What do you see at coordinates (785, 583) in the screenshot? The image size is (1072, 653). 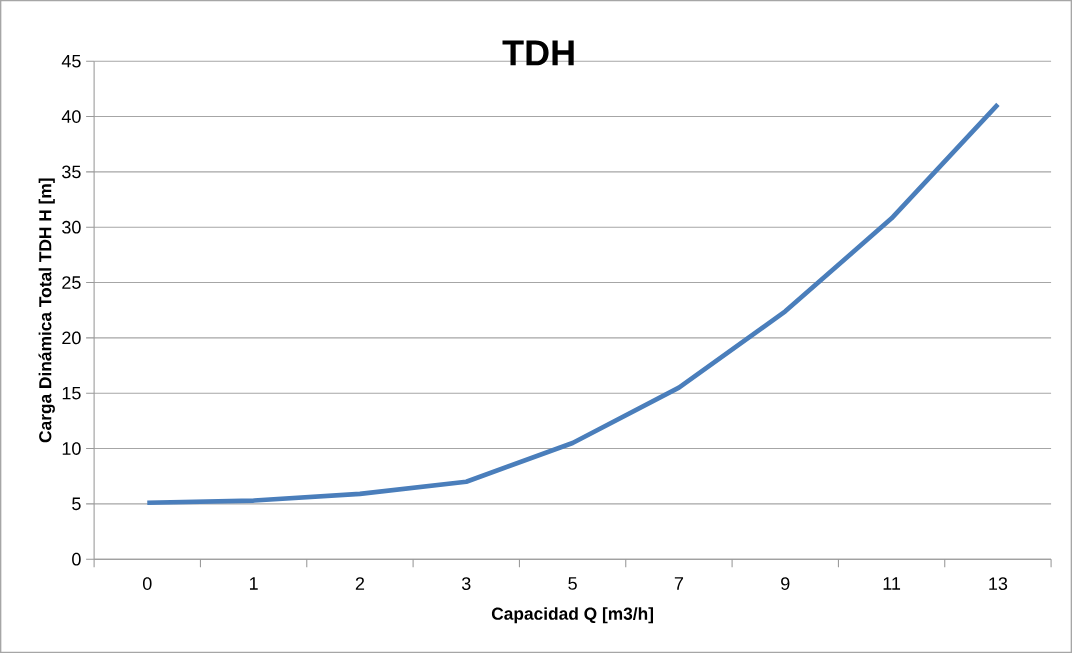 I see `x-tick-label: 9` at bounding box center [785, 583].